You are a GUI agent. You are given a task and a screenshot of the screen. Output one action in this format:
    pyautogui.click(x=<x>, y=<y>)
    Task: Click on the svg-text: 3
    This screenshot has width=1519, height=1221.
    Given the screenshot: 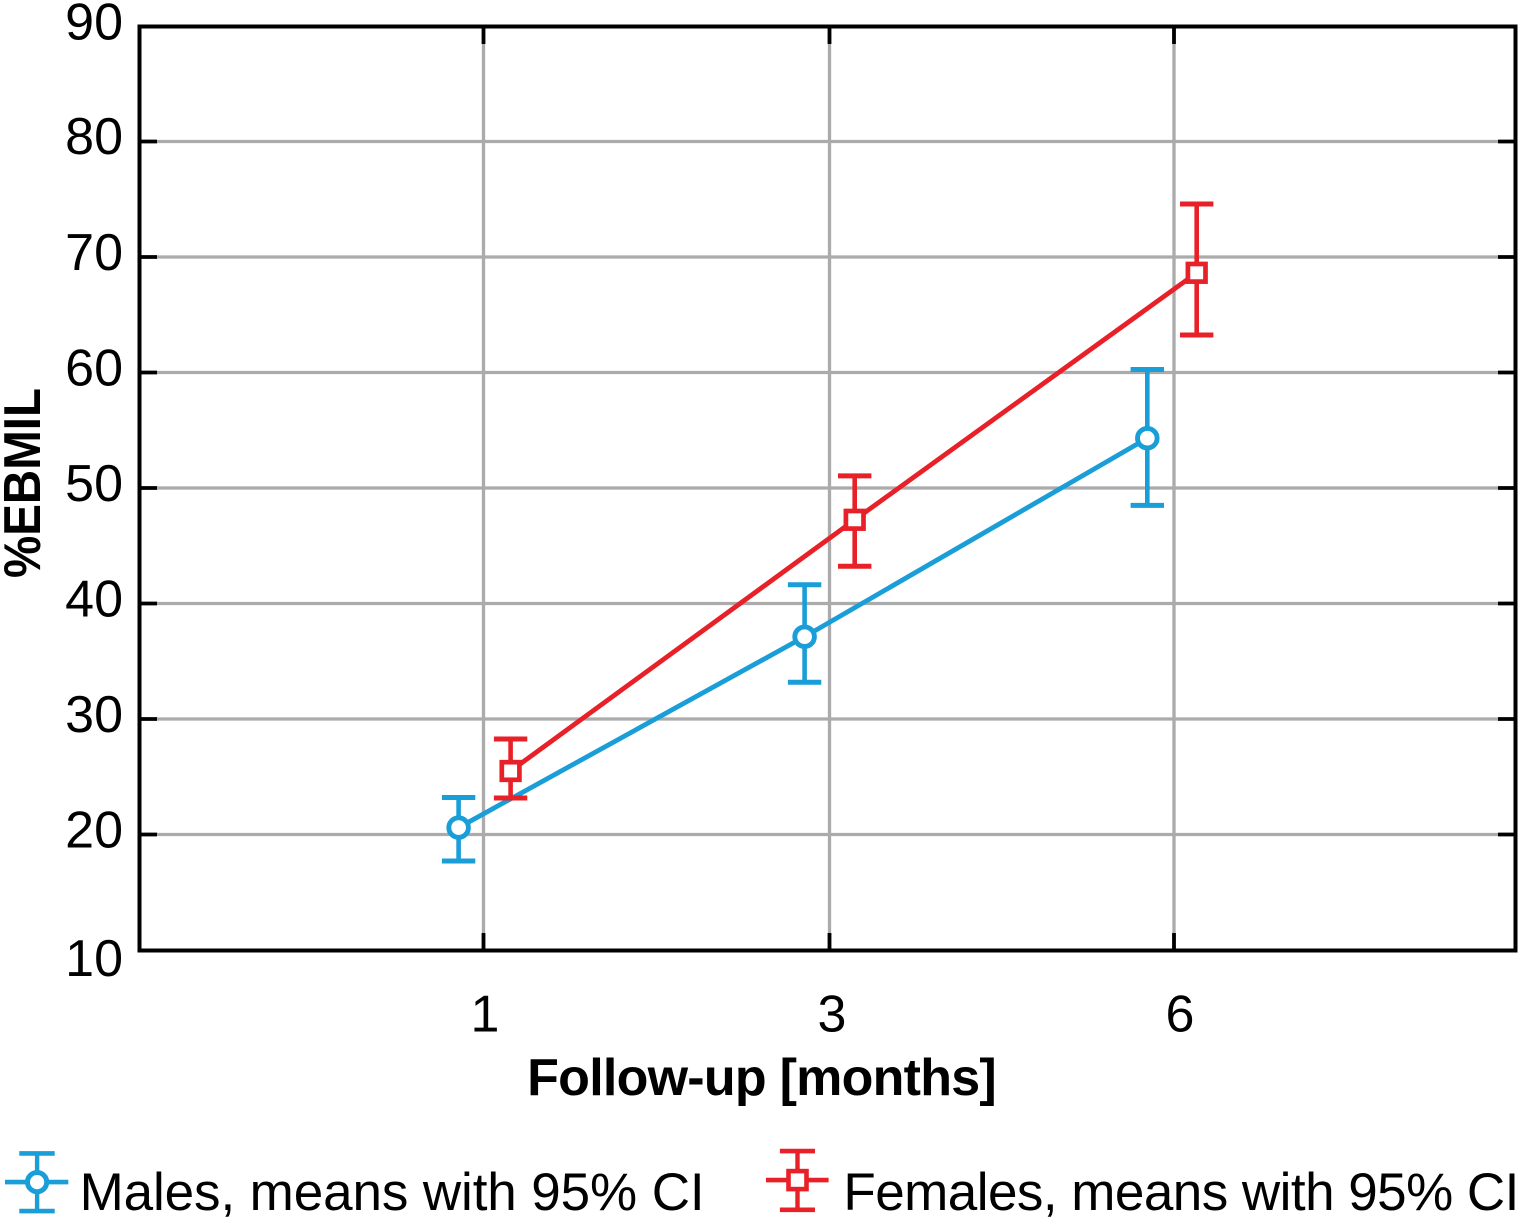 What is the action you would take?
    pyautogui.click(x=831, y=1014)
    